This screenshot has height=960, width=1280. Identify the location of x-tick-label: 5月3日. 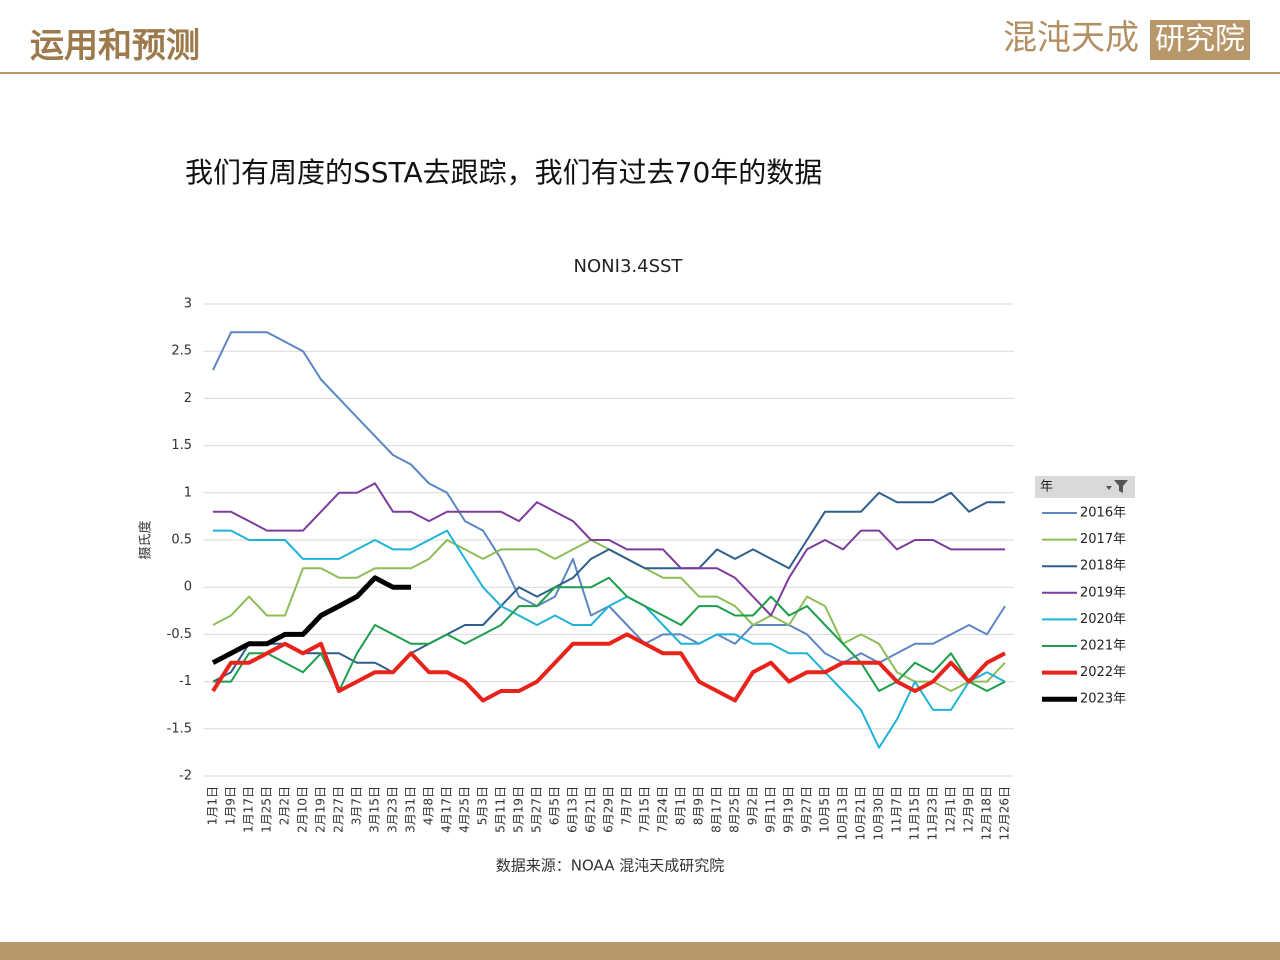
(483, 805).